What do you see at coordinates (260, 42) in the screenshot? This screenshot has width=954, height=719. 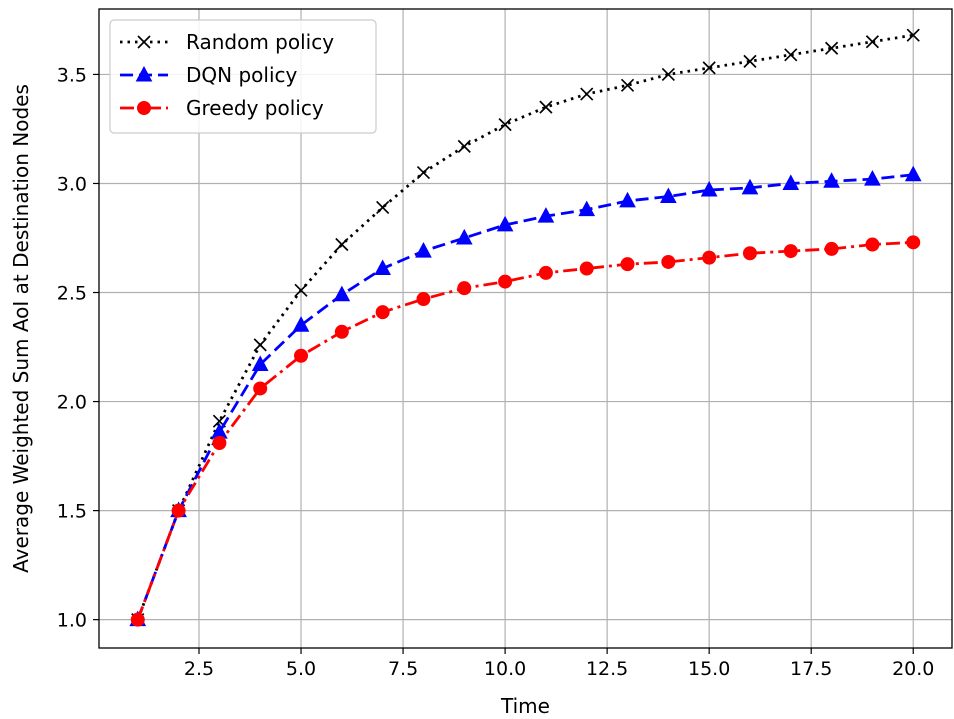 I see `legend-label: Random policy` at bounding box center [260, 42].